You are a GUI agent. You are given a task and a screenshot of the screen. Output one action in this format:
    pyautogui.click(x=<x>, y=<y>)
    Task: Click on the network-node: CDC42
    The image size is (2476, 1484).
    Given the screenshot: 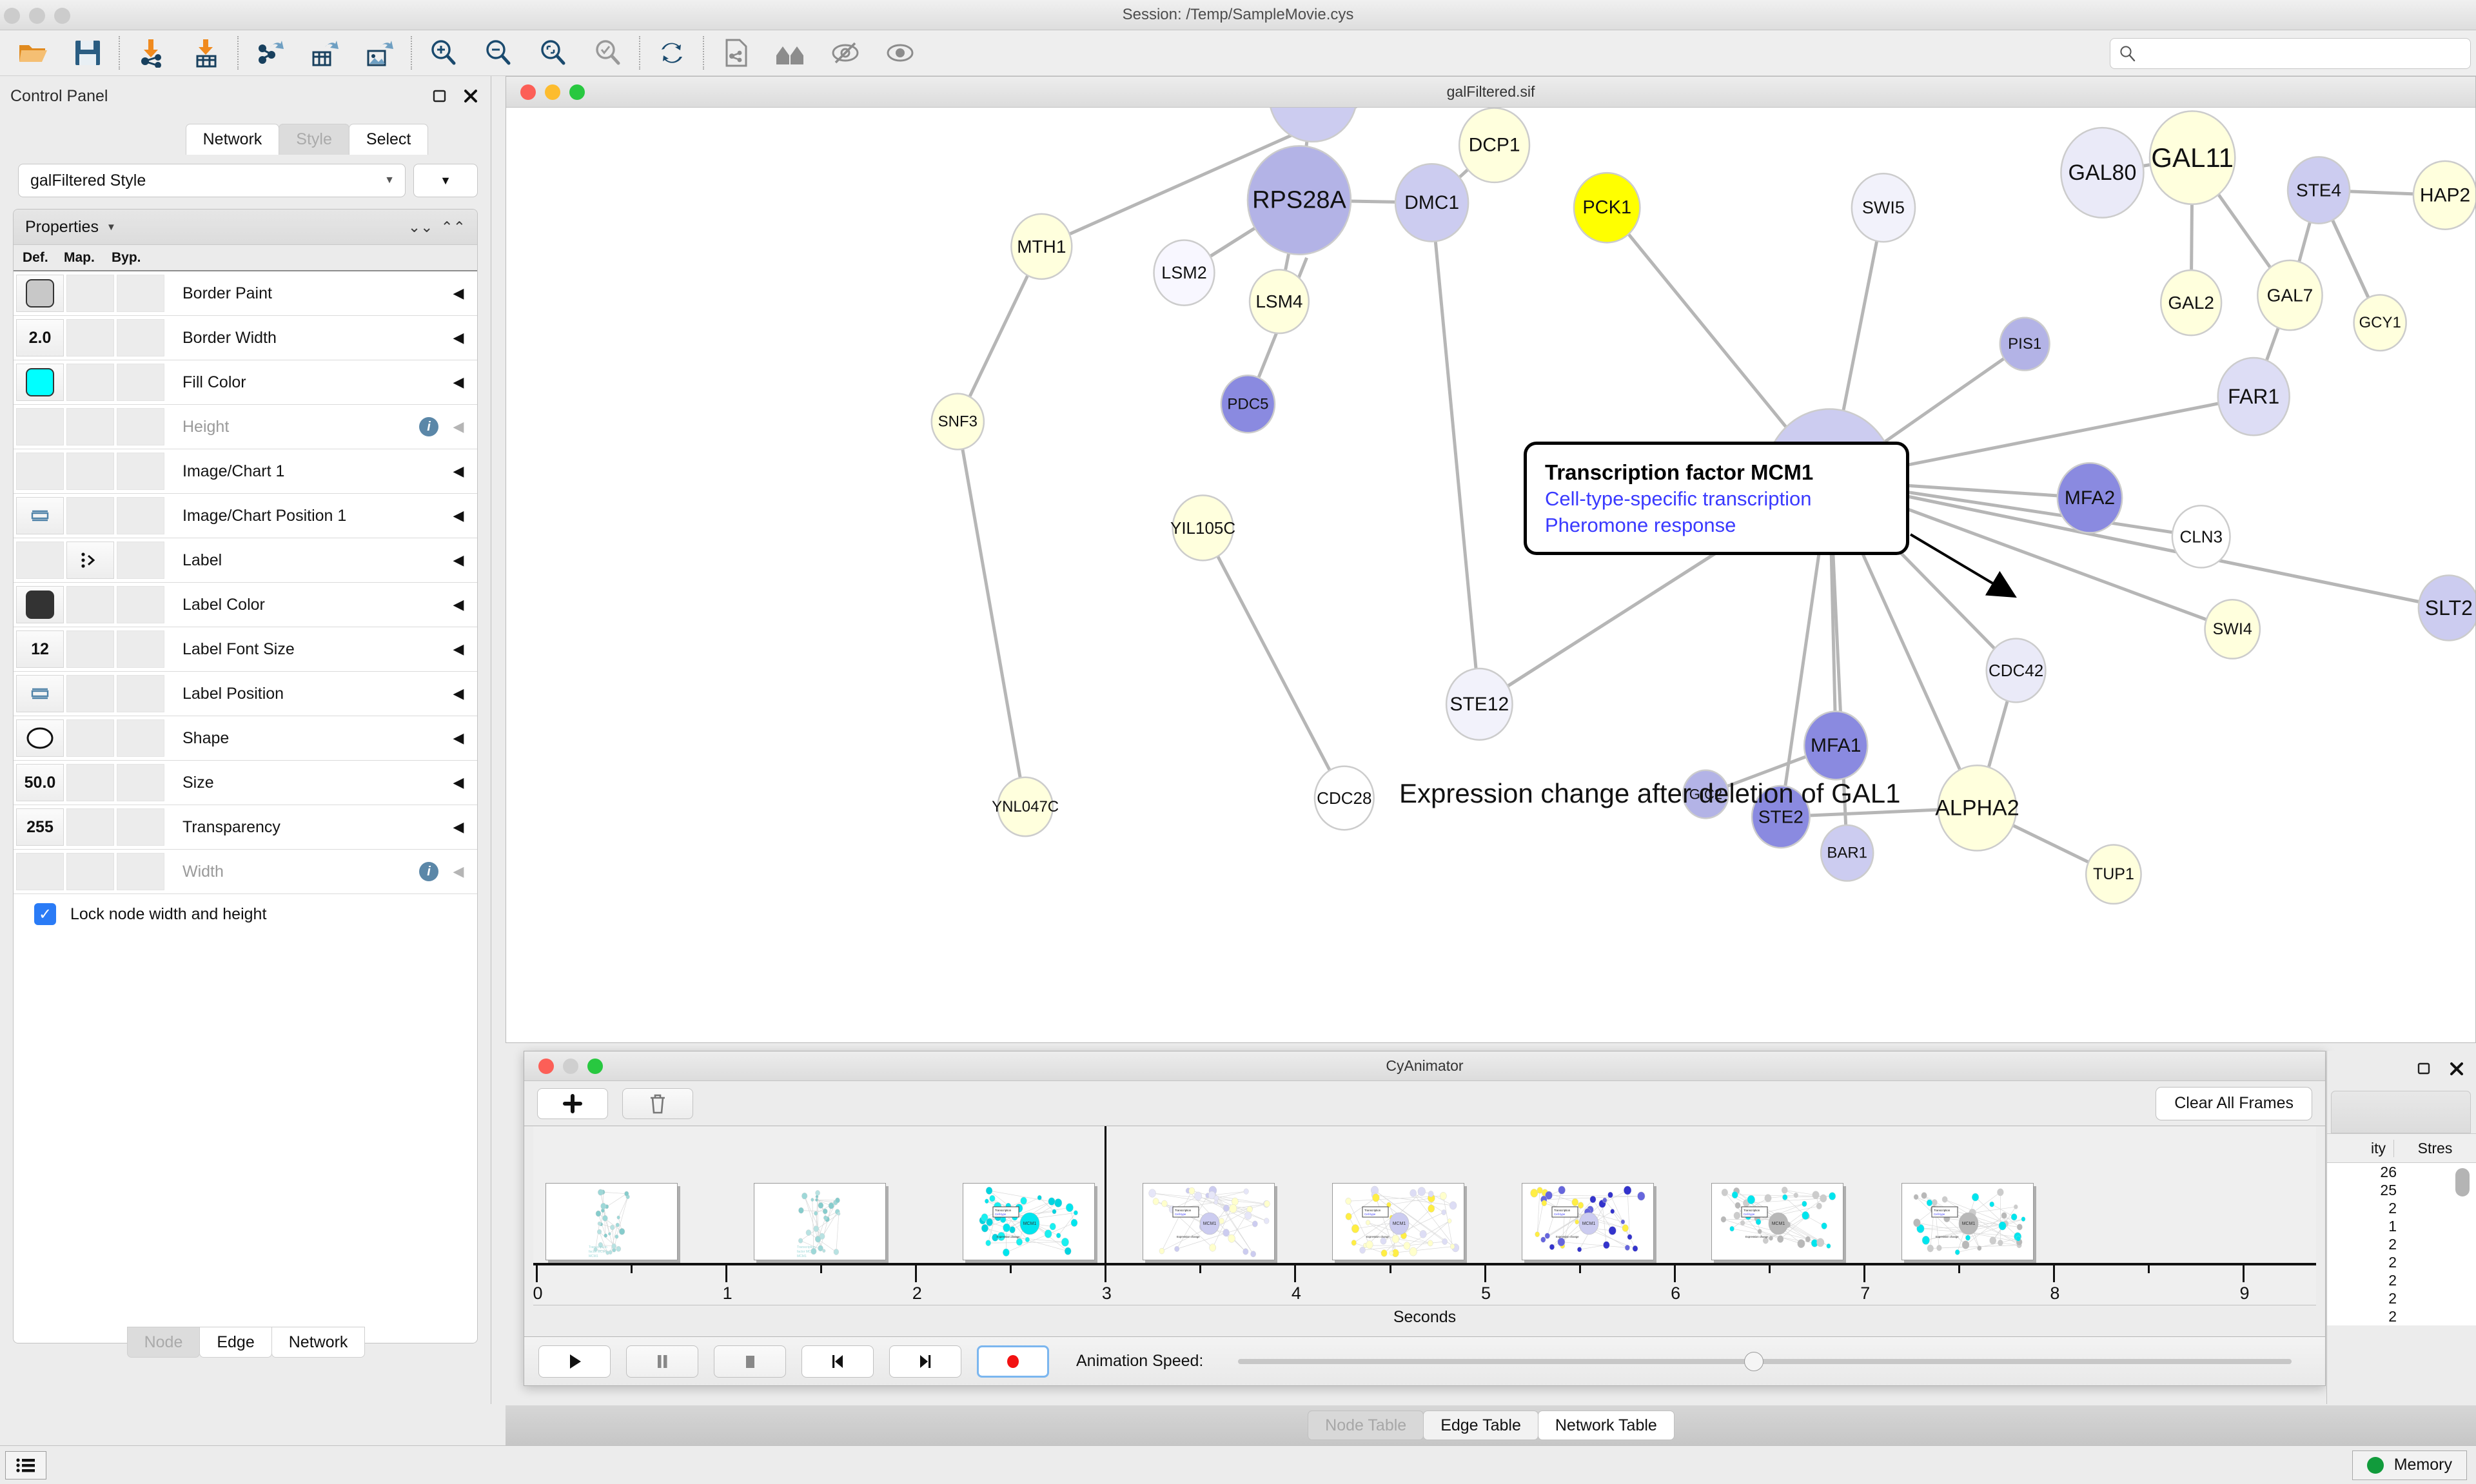 What is the action you would take?
    pyautogui.click(x=2016, y=670)
    